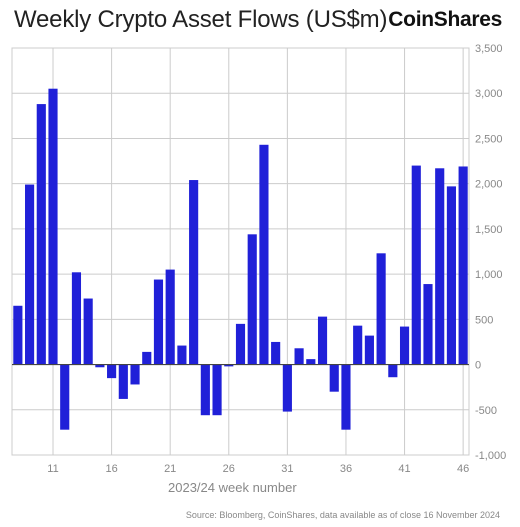 This screenshot has height=527, width=520. Describe the element at coordinates (111, 469) in the screenshot. I see `x-tick-label: 16` at that location.